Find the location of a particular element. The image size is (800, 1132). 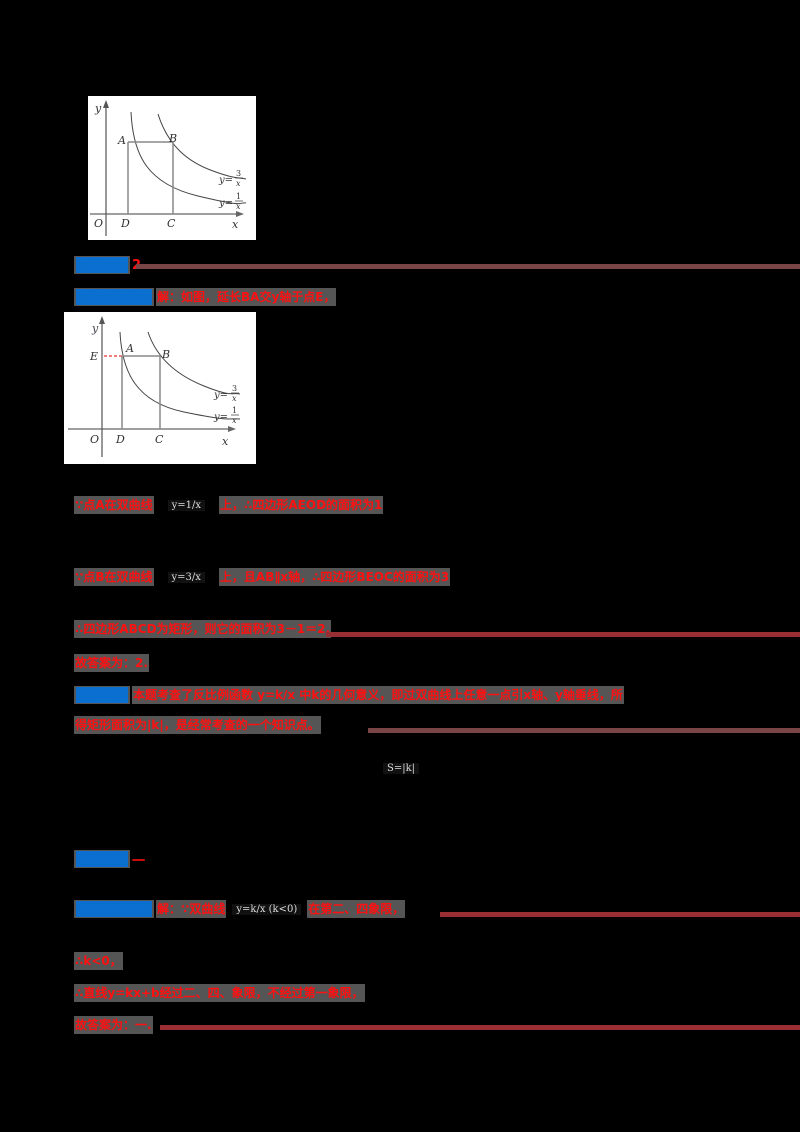

step-3-text: ∴四边形ABCD为矩形，则它的面积为3－1＝2. is located at coordinates (203, 629).